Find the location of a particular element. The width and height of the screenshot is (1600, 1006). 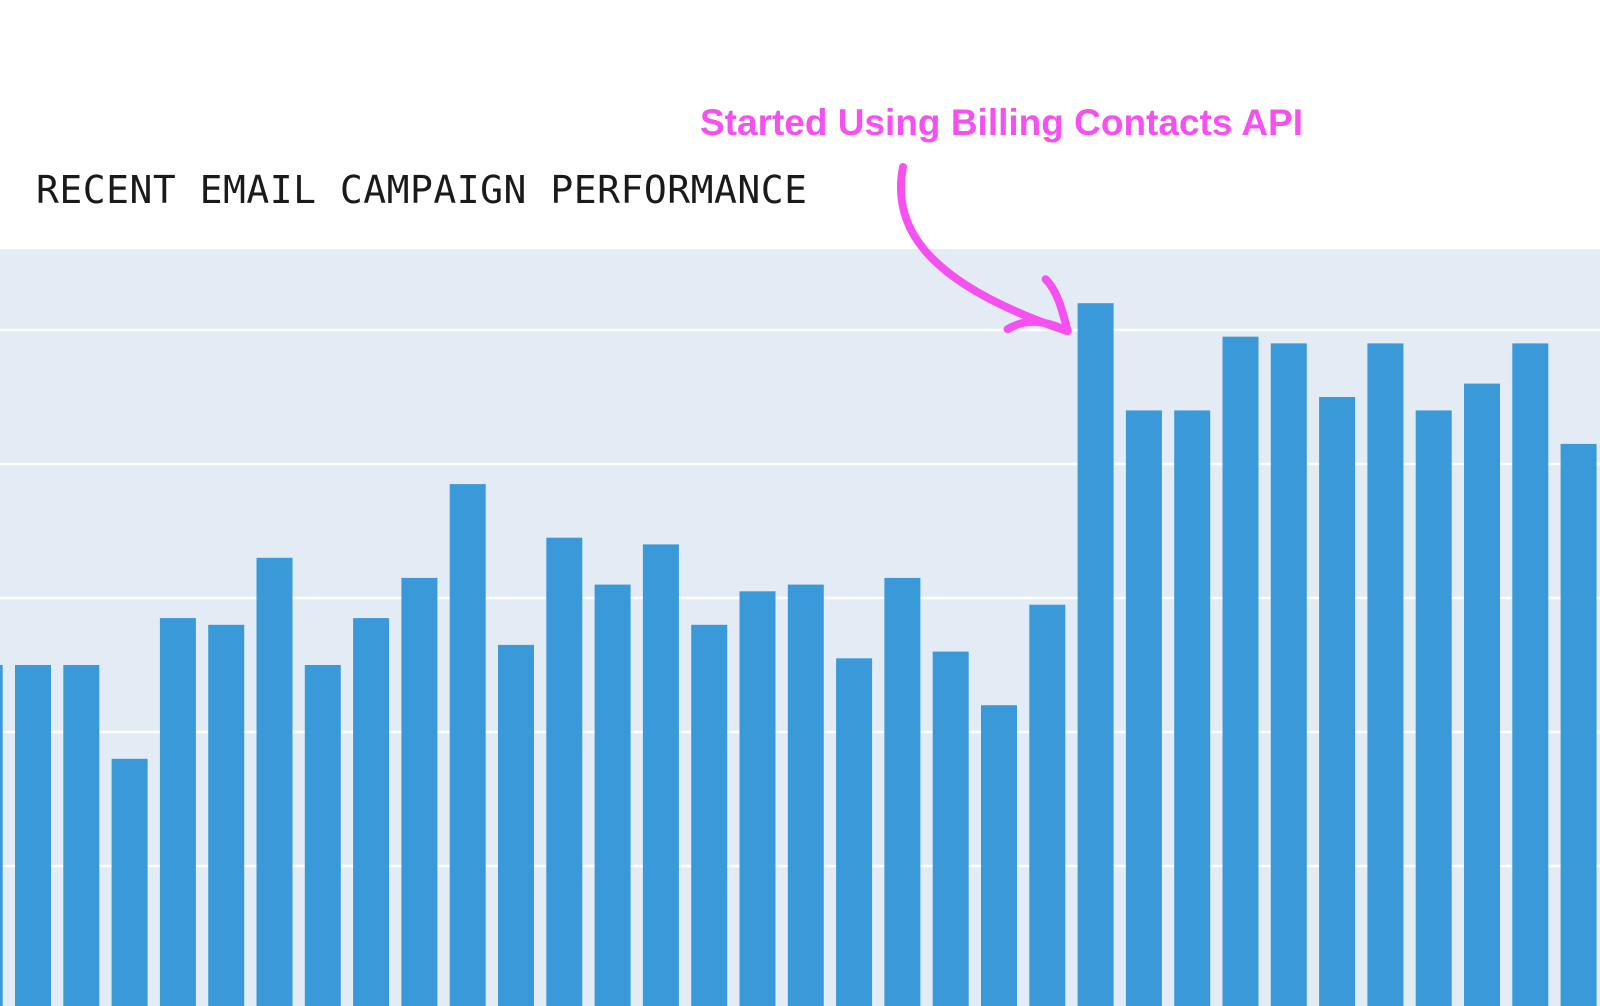

annotation-arrow is located at coordinates (984, 249).